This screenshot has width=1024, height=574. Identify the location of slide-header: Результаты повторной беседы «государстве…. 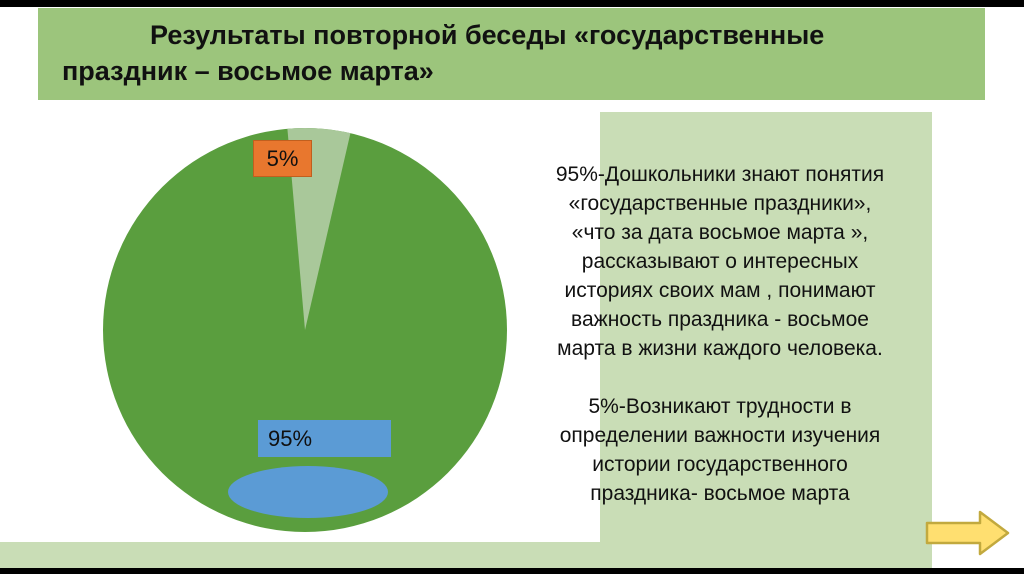
(511, 54).